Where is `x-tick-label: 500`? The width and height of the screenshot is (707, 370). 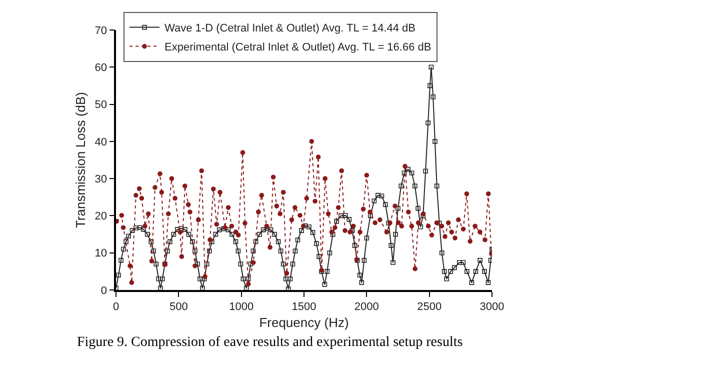
x-tick-label: 500 is located at coordinates (178, 306).